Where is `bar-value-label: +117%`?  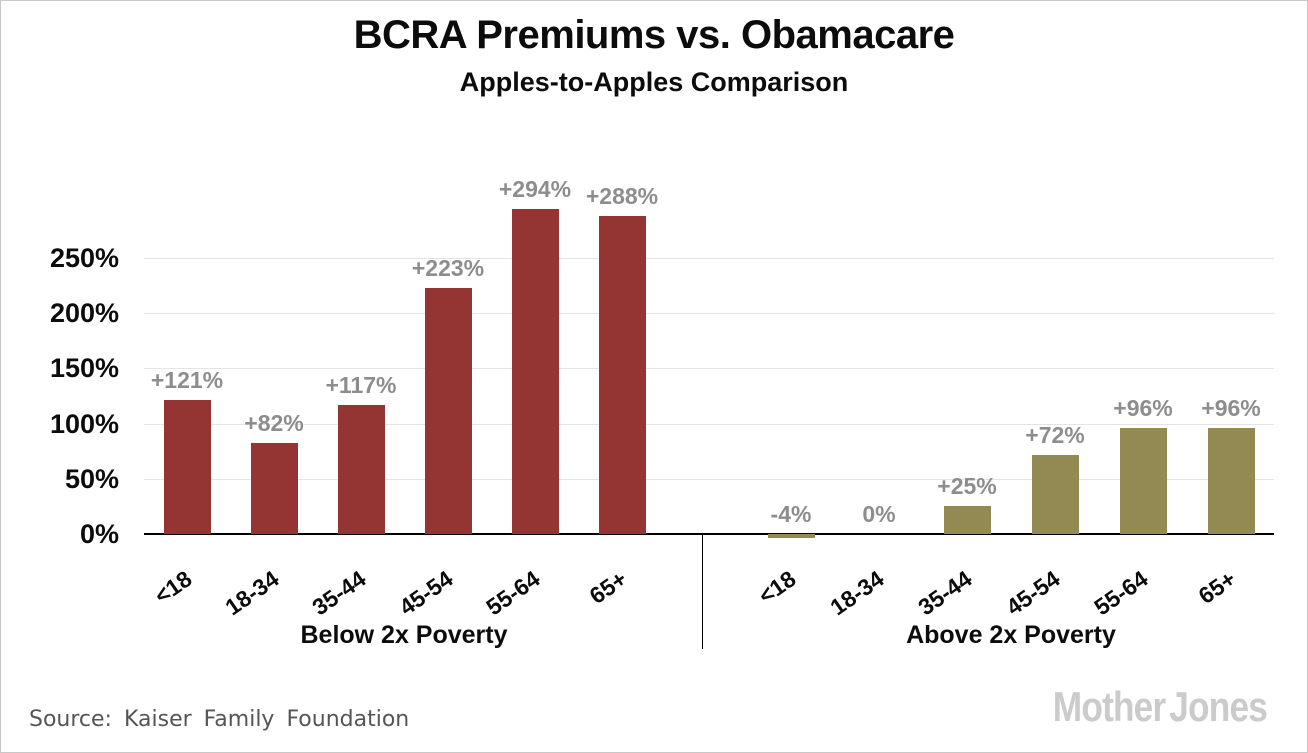
bar-value-label: +117% is located at coordinates (361, 384).